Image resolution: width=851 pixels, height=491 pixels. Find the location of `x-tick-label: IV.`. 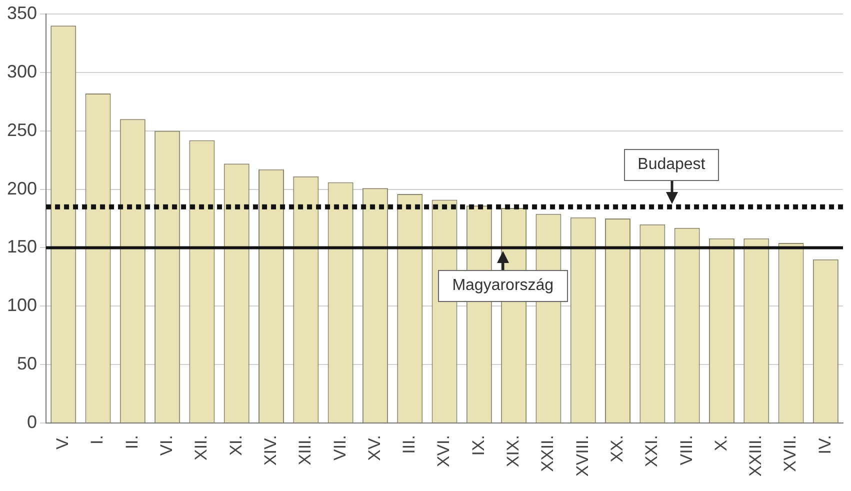

x-tick-label: IV. is located at coordinates (824, 444).